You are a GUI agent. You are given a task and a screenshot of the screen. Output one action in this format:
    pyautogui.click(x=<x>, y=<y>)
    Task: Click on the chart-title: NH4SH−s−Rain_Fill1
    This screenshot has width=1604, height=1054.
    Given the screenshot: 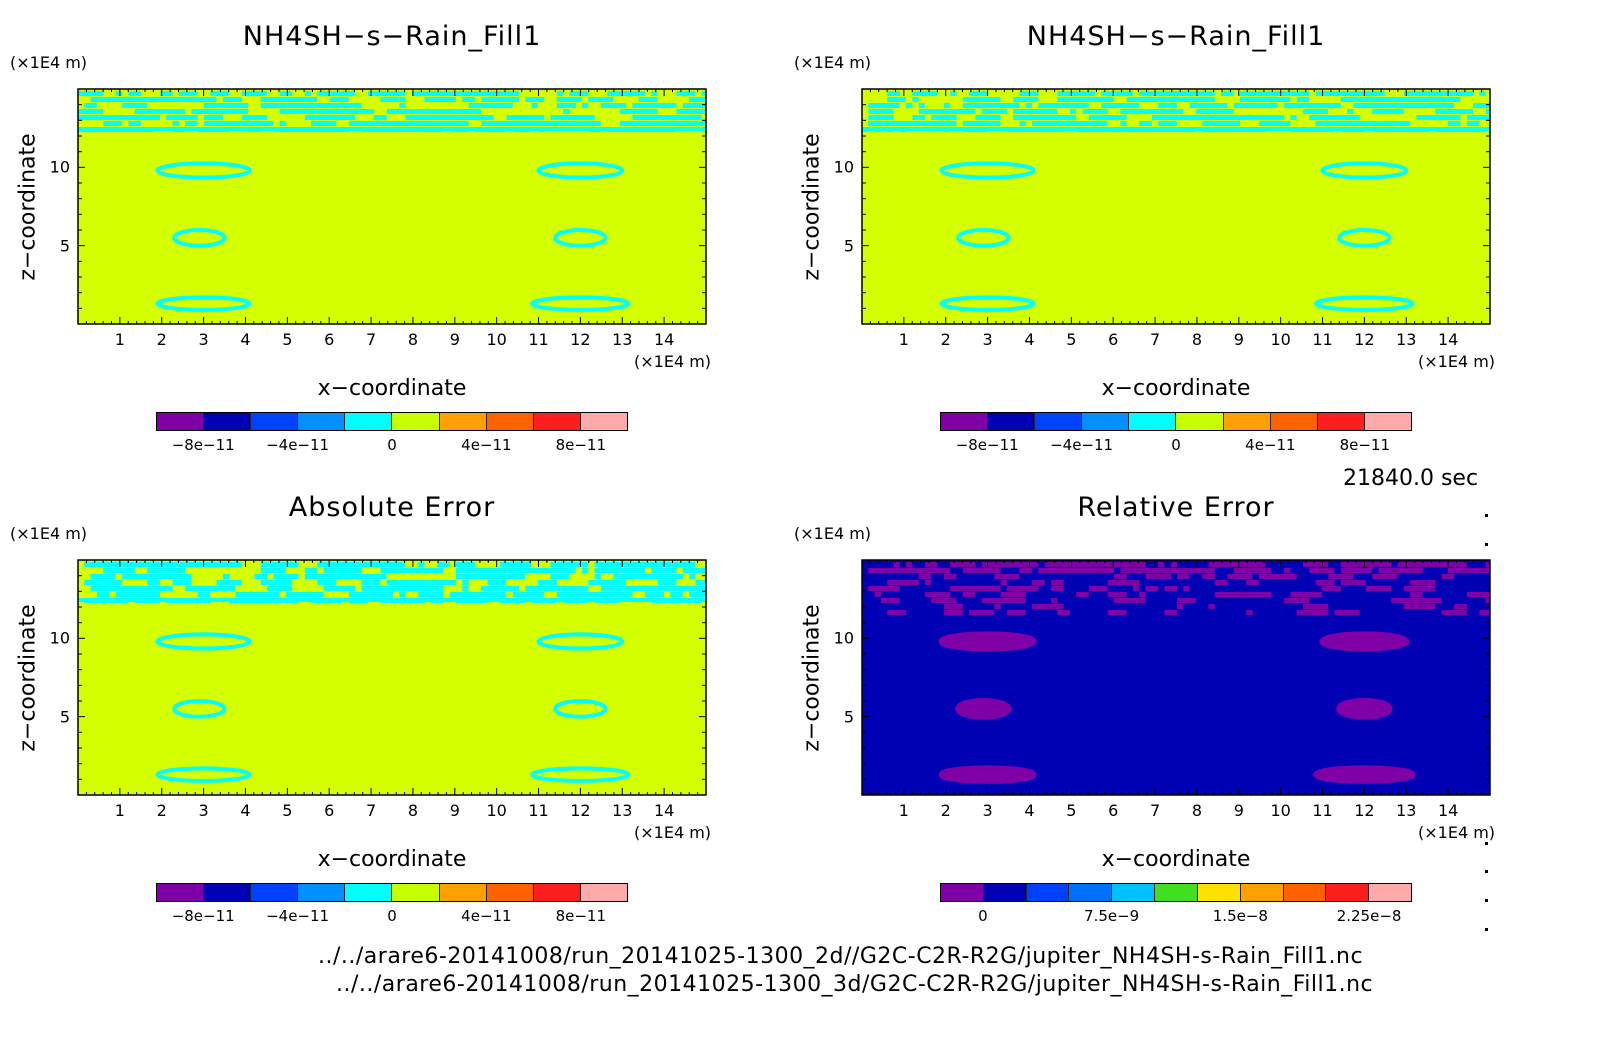 What is the action you would take?
    pyautogui.click(x=1176, y=36)
    